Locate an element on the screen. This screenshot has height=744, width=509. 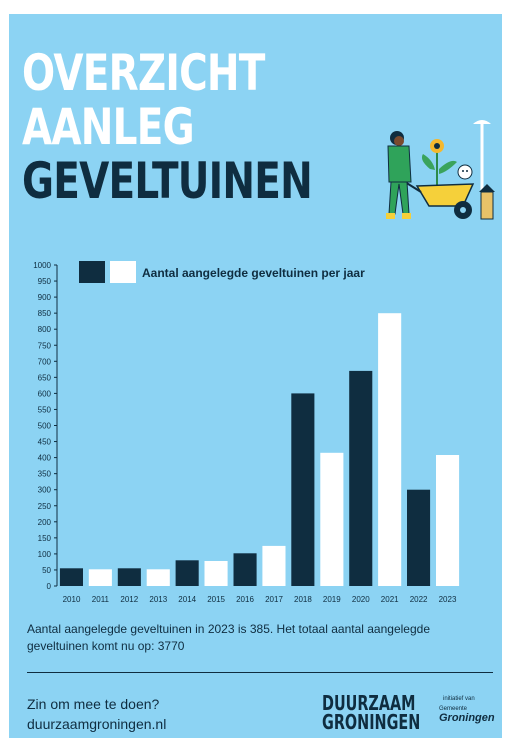
x-tick-label: 2012 is located at coordinates (129, 599).